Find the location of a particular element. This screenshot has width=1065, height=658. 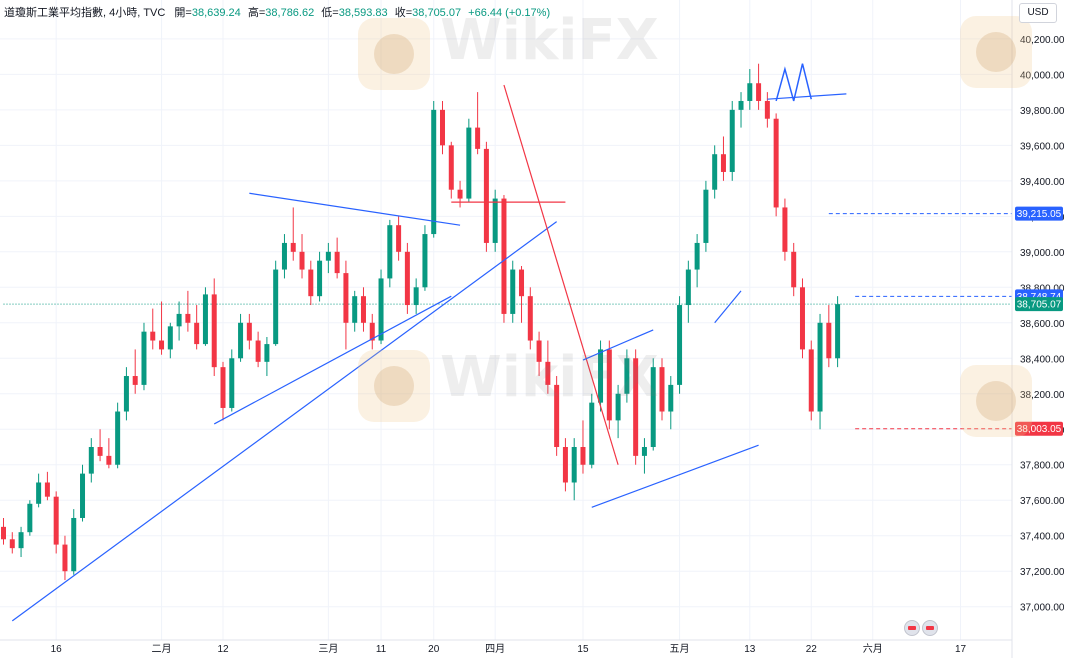

price-tick-label: 39,400.00 is located at coordinates (1042, 182).